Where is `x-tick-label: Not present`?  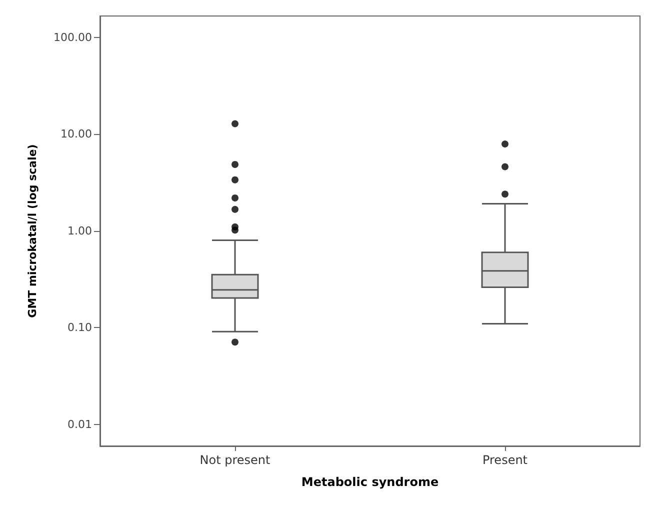 x-tick-label: Not present is located at coordinates (235, 460).